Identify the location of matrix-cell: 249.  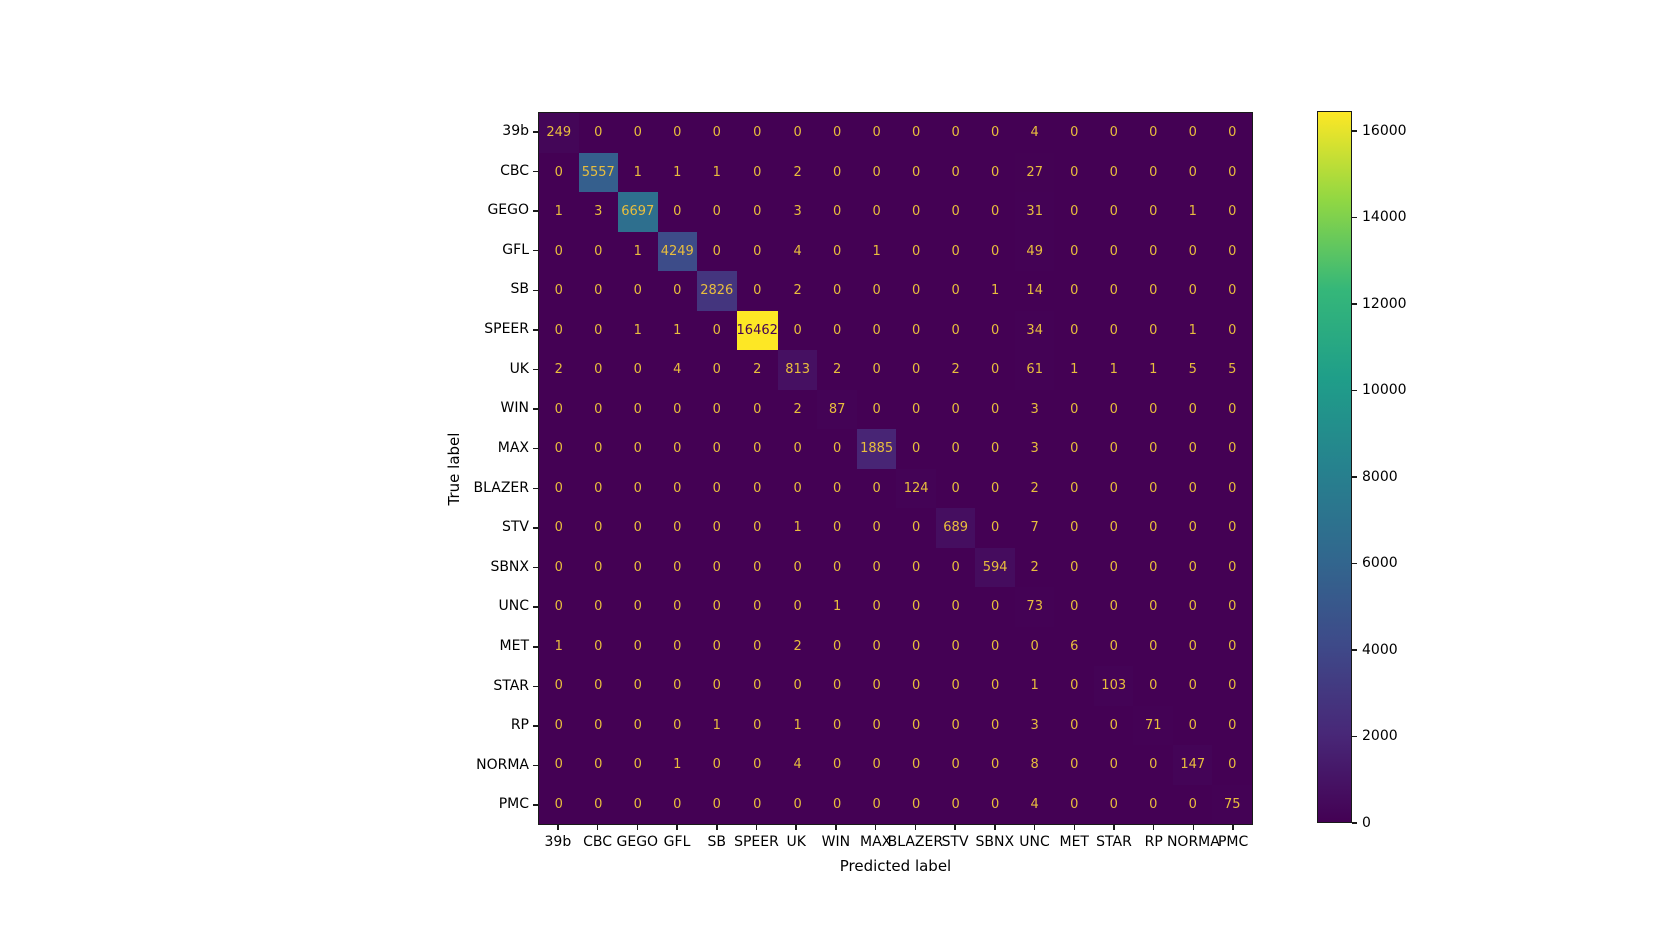
(559, 133).